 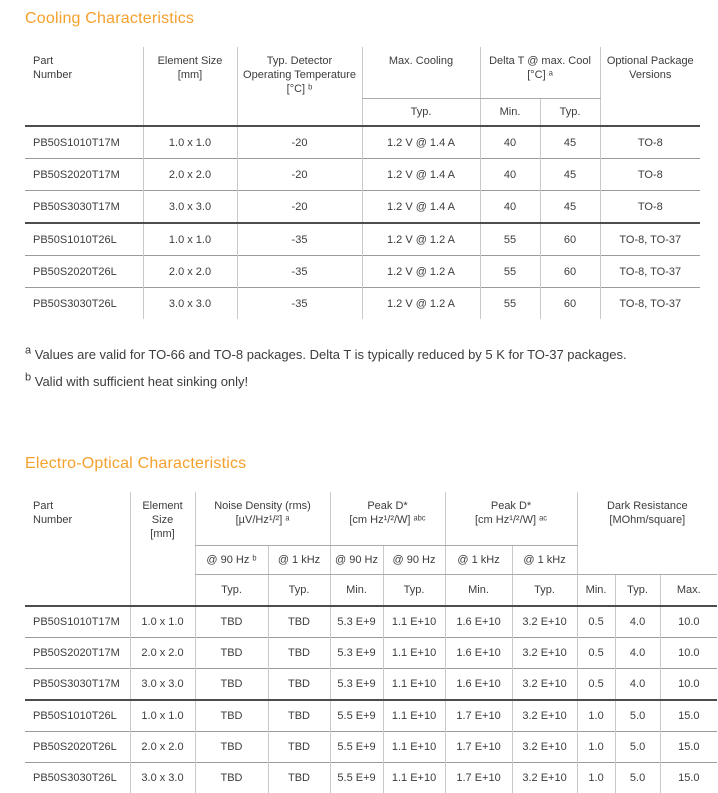 What do you see at coordinates (421, 73) in the screenshot?
I see `col-header-max-cooling: Max. Cooling` at bounding box center [421, 73].